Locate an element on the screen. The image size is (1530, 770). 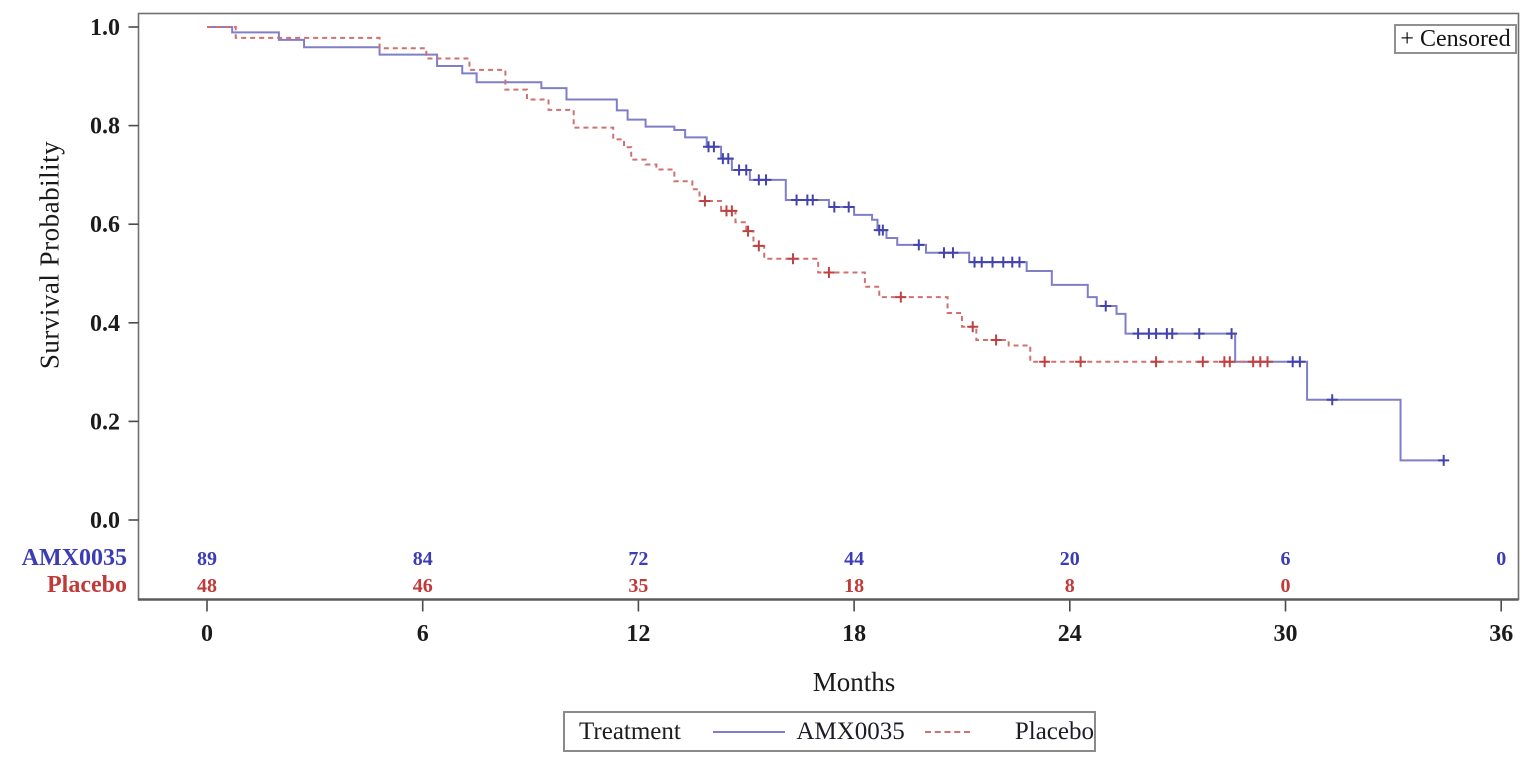
y-tick-label: 0.4 is located at coordinates (105, 324).